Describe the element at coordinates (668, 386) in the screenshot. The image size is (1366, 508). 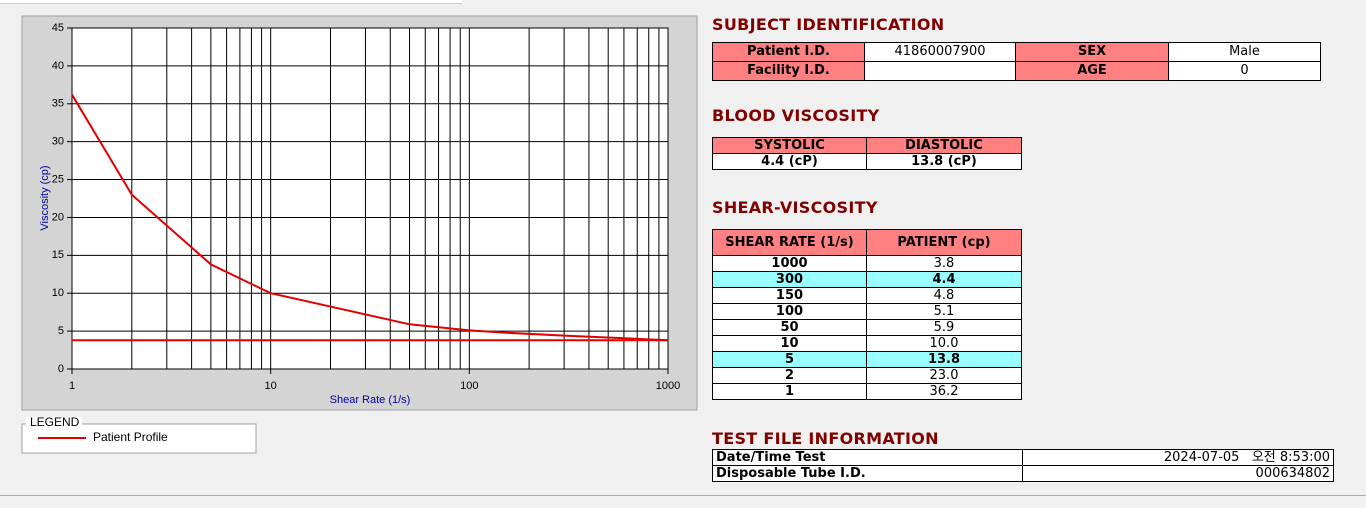
I see `x-tick-label: 1000` at that location.